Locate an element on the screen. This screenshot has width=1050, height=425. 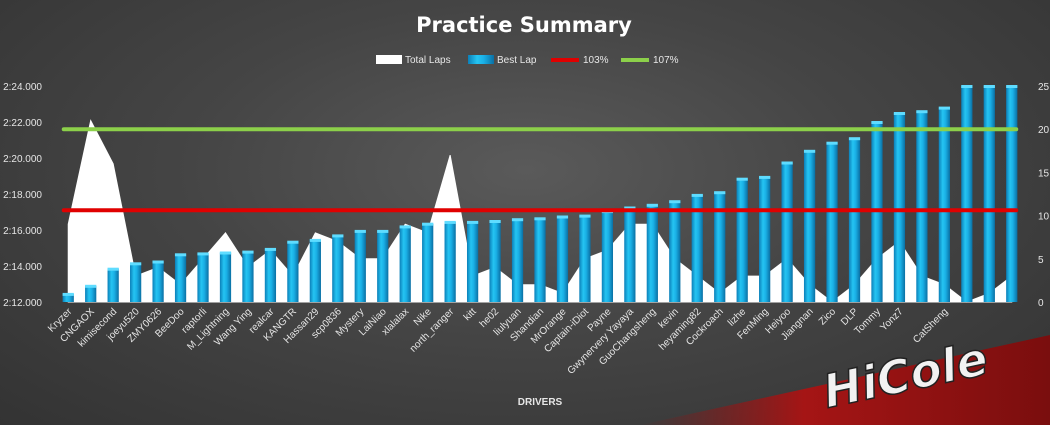
left-tick-label: 2:22.000 is located at coordinates (22, 123).